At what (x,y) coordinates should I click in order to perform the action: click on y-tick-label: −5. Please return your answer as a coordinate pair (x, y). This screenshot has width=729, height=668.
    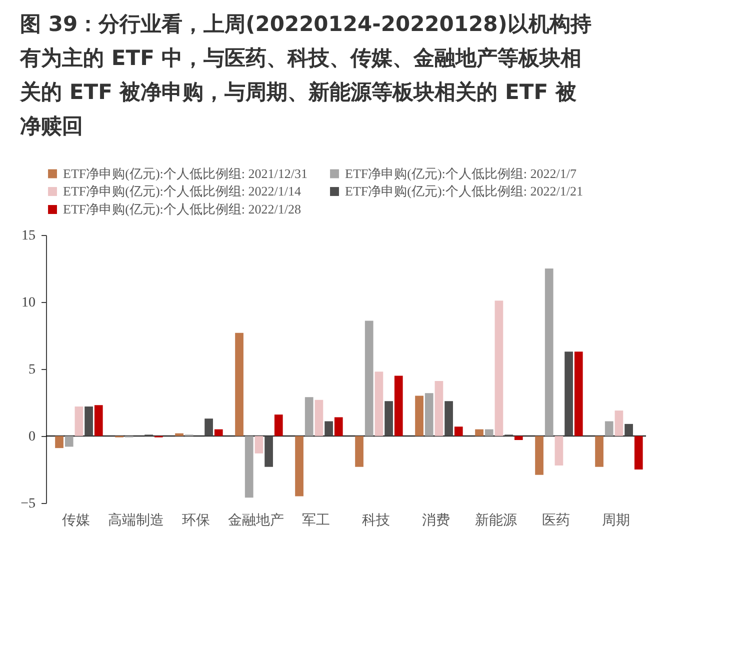
    Looking at the image, I should click on (28, 504).